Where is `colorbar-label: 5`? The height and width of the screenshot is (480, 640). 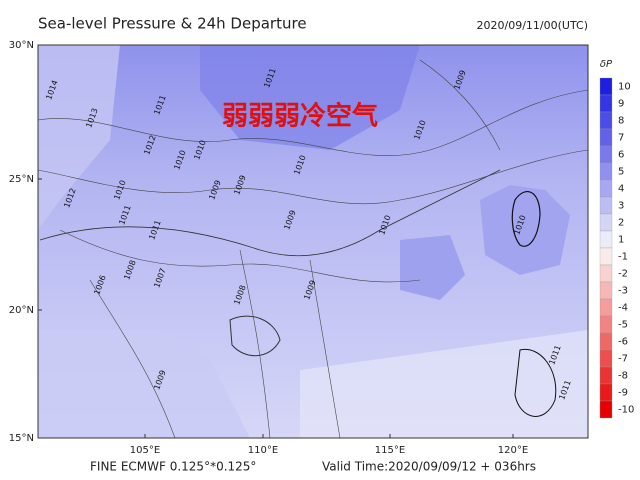
colorbar-label: 5 is located at coordinates (621, 172).